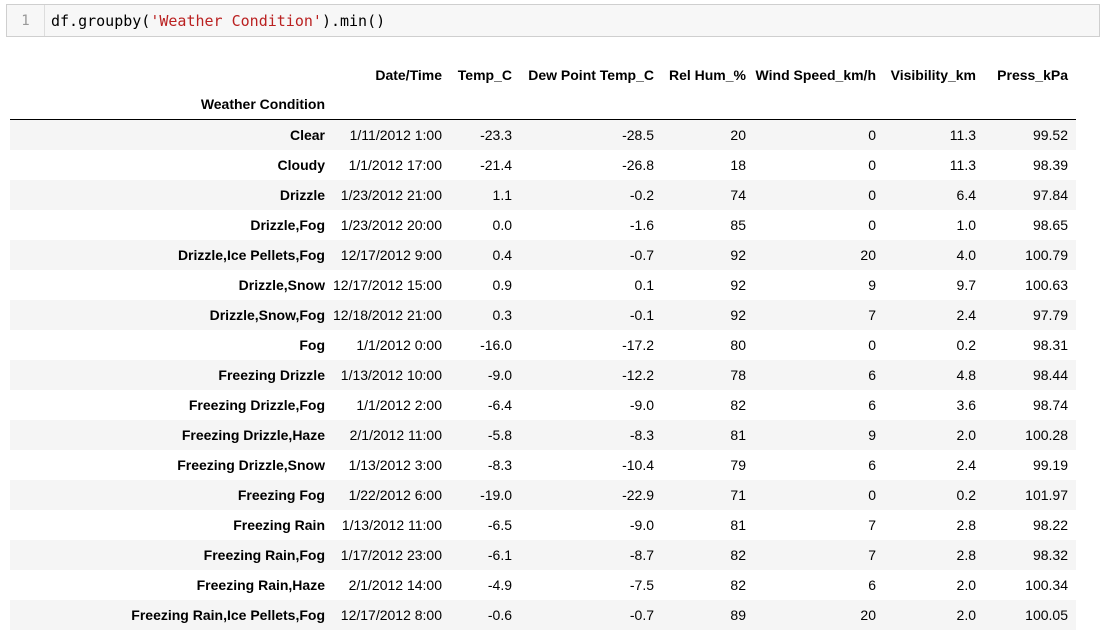  I want to click on table-cell: 12/17/2012 9:00, so click(387, 255).